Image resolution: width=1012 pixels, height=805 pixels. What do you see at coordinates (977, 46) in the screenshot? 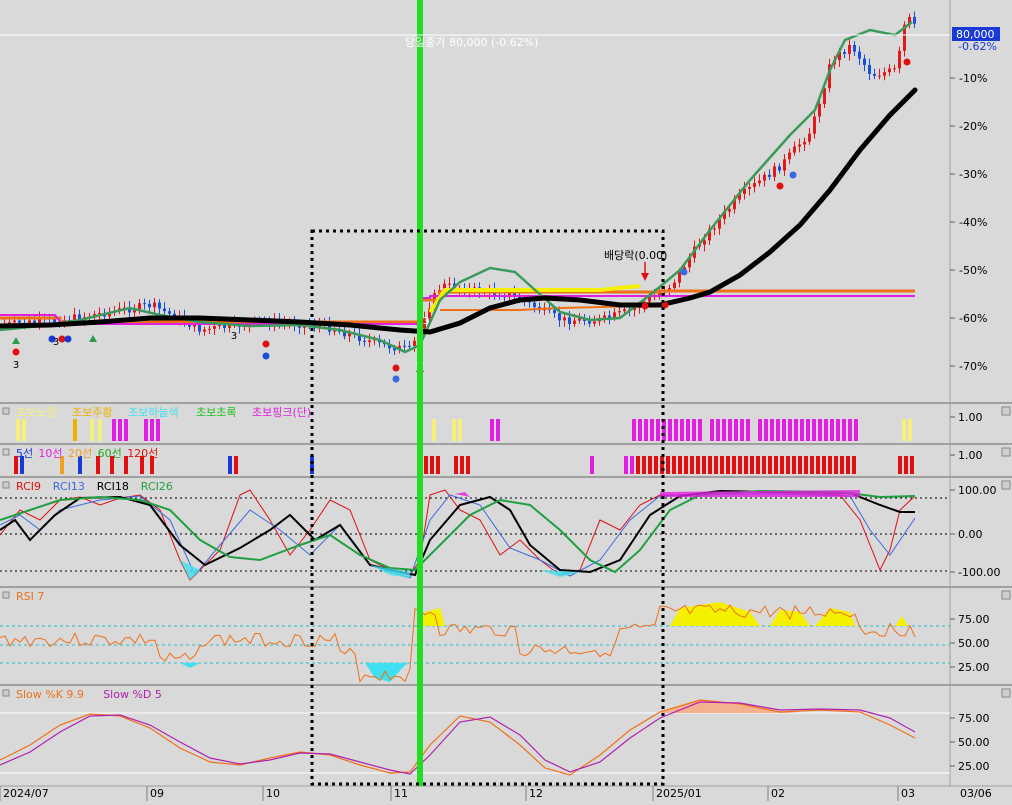
I see `price-pct-text: -0.62%` at bounding box center [977, 46].